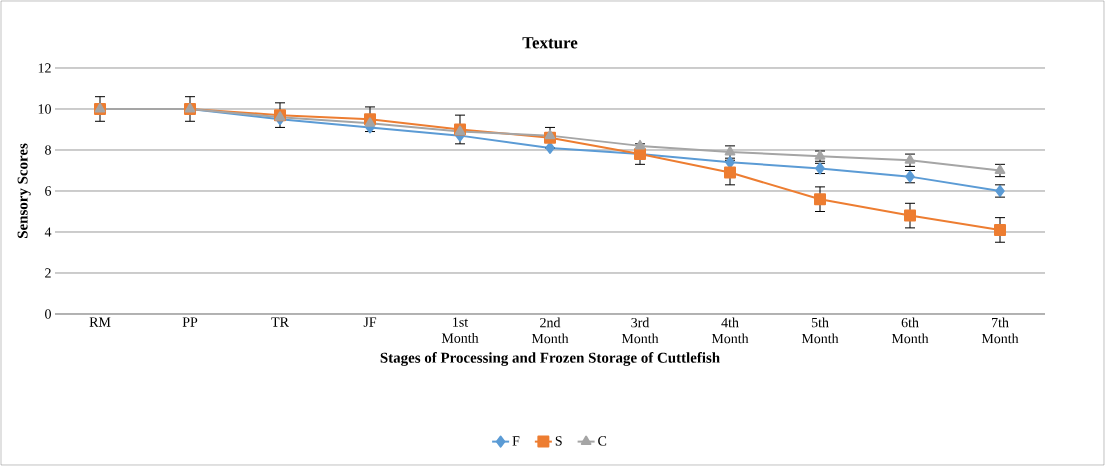 The width and height of the screenshot is (1105, 466). What do you see at coordinates (820, 330) in the screenshot?
I see `x-tick-label: 5th Month` at bounding box center [820, 330].